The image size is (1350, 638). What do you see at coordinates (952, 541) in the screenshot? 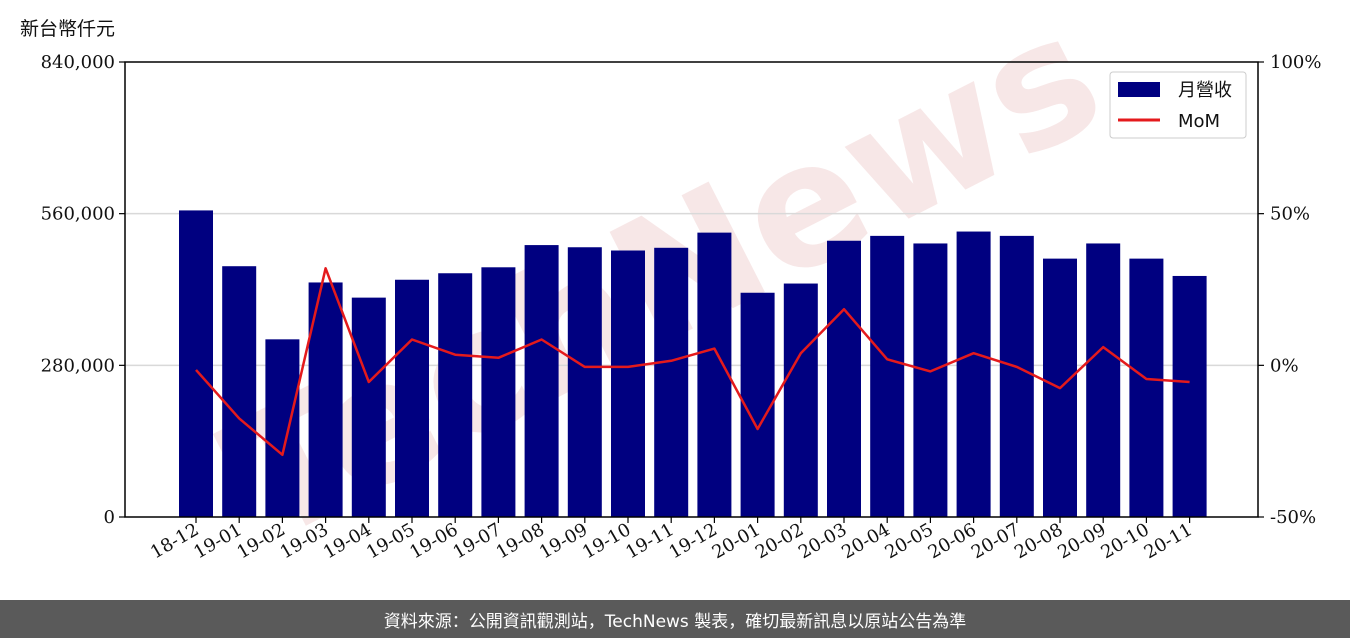
I see `x-tick-label: 20-06` at bounding box center [952, 541].